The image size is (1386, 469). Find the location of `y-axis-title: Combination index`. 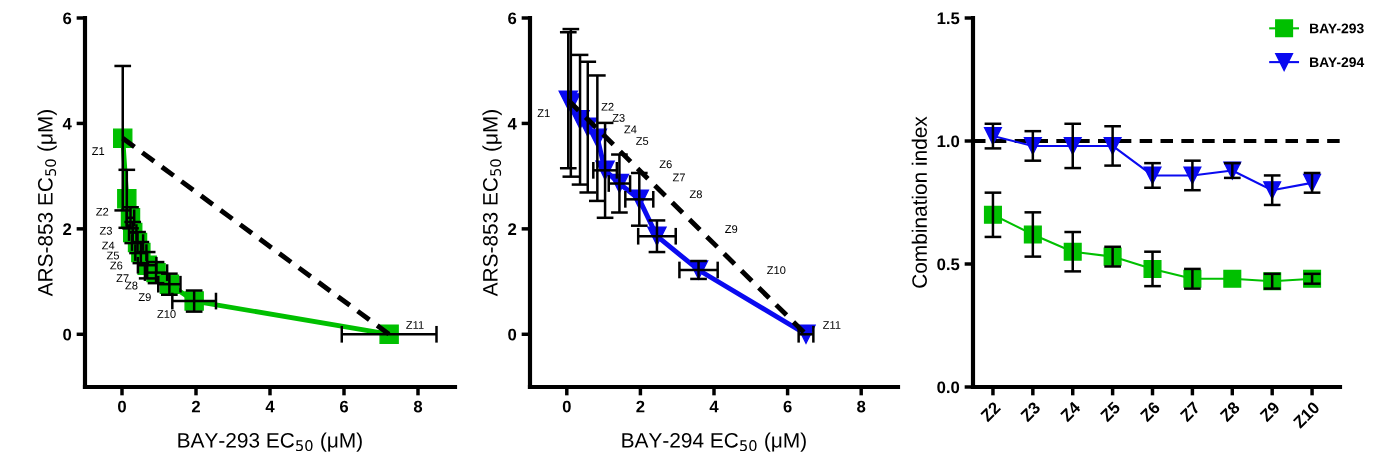

y-axis-title: Combination index is located at coordinates (919, 202).